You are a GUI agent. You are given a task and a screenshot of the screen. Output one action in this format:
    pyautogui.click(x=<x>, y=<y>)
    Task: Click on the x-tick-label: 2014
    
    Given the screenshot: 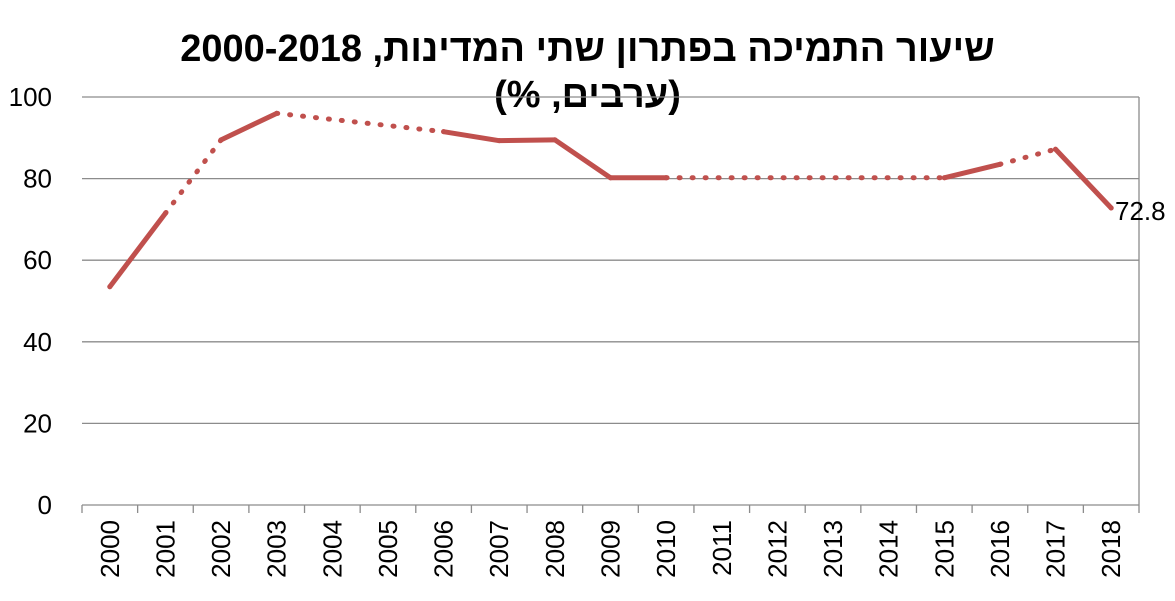 What is the action you would take?
    pyautogui.click(x=889, y=549)
    